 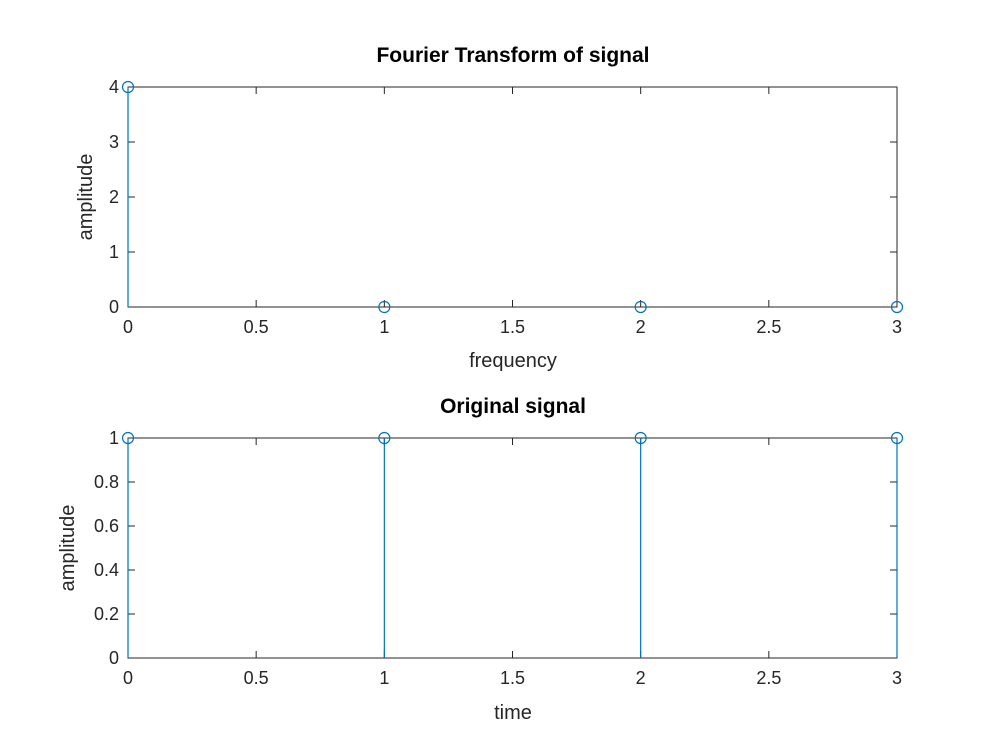 I want to click on x-axis-label: frequency, so click(x=513, y=361).